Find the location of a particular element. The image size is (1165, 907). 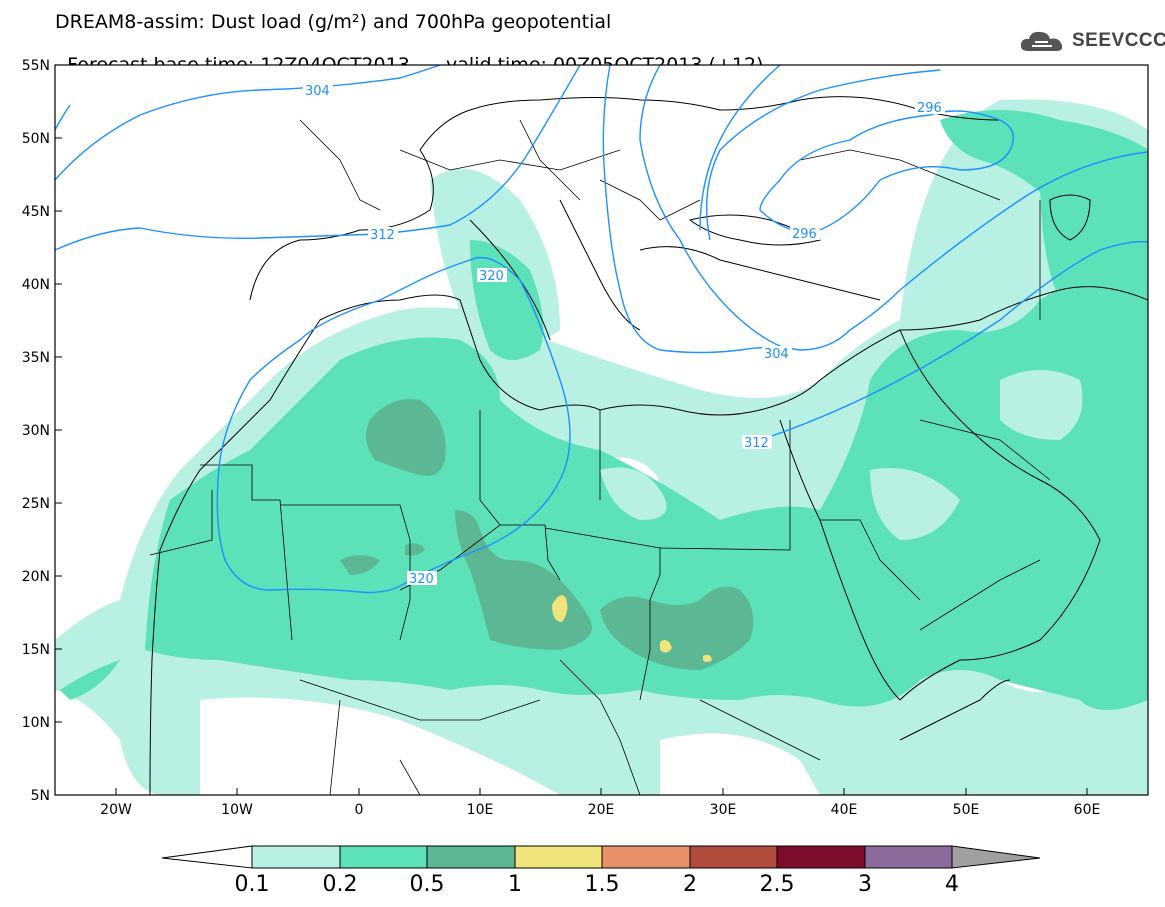

lon-tick-0: 0 is located at coordinates (359, 810).